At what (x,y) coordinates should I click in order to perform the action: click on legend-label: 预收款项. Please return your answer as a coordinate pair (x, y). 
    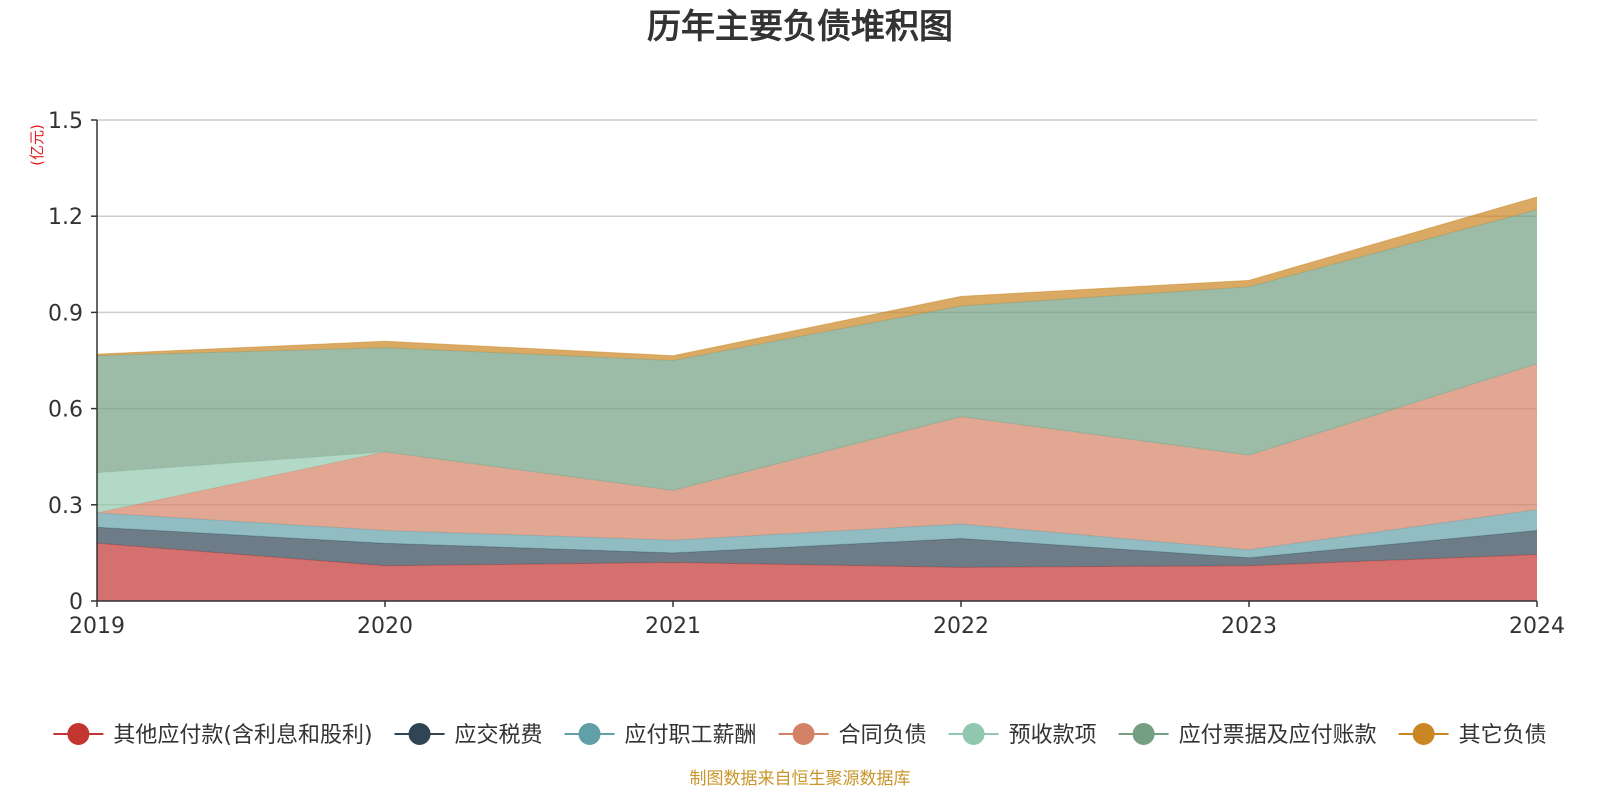
    Looking at the image, I should click on (1053, 735).